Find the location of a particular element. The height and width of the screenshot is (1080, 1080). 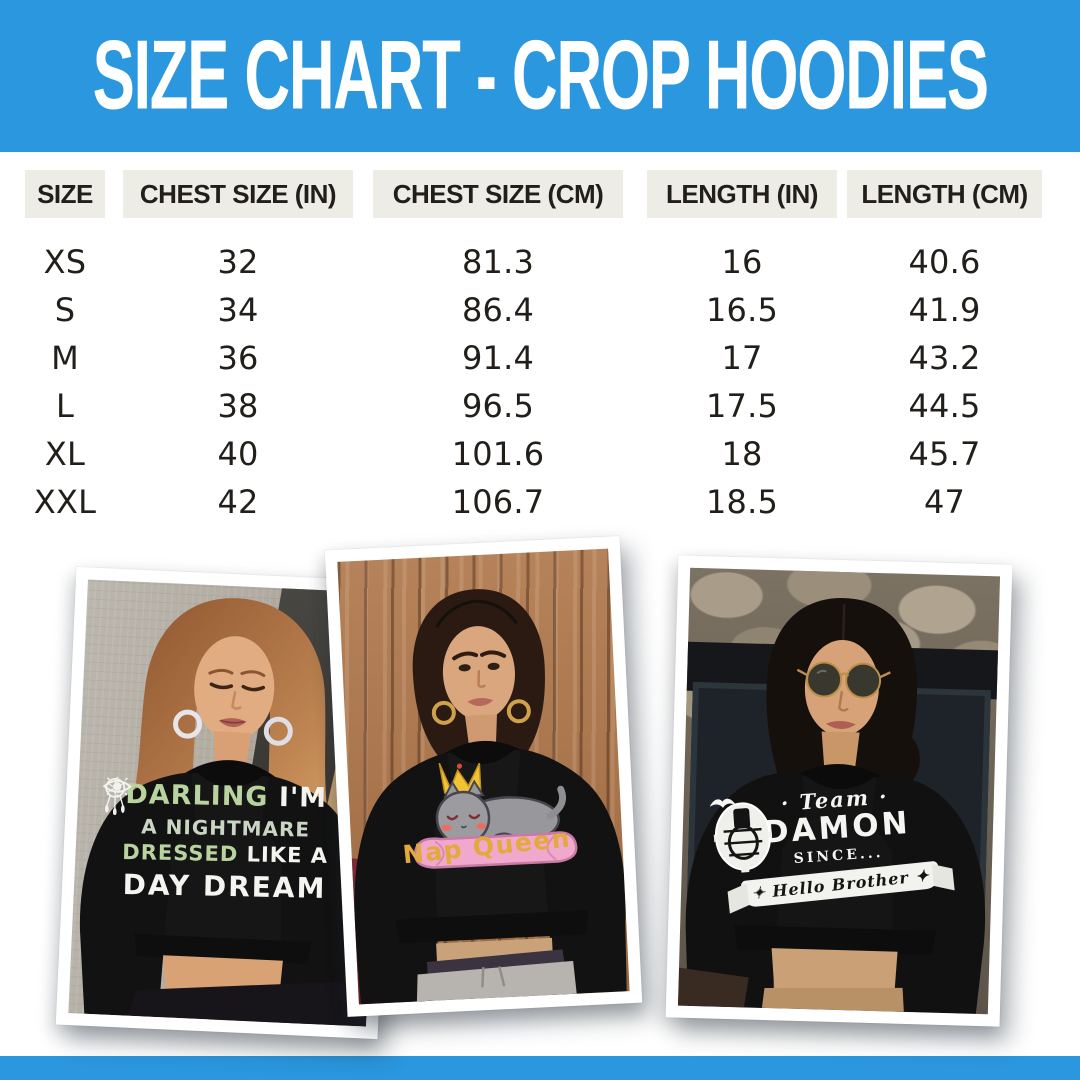

footer-accent-strip is located at coordinates (540, 1068).